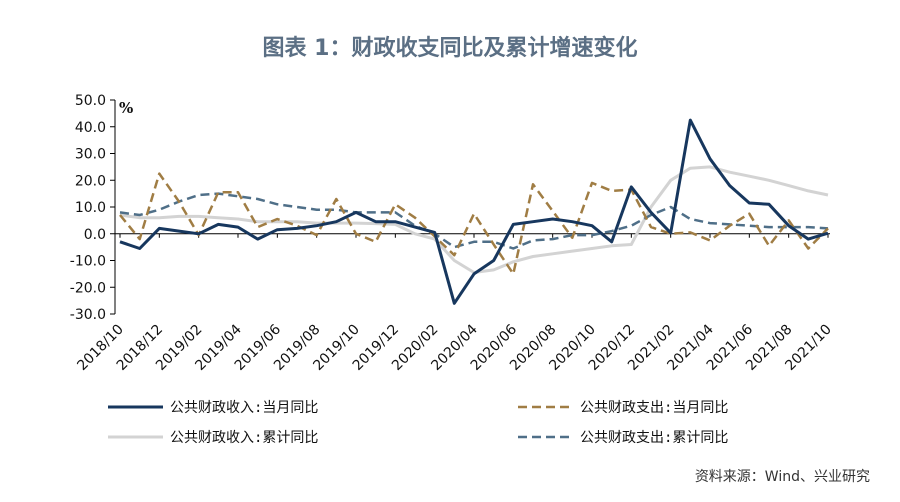 Image resolution: width=900 pixels, height=502 pixels. I want to click on chart-title: 图表 1：财政收支同比及累计增速变化, so click(450, 48).